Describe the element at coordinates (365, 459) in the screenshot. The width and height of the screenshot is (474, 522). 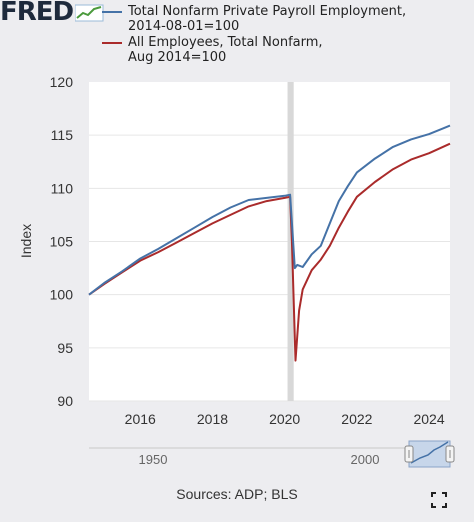
I see `navigator-label-2000: 2000` at that location.